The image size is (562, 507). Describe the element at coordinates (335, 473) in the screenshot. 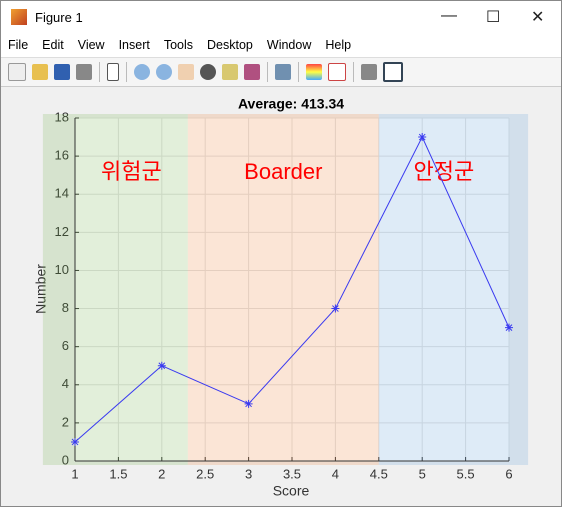

I see `x-tick-label: 4` at that location.